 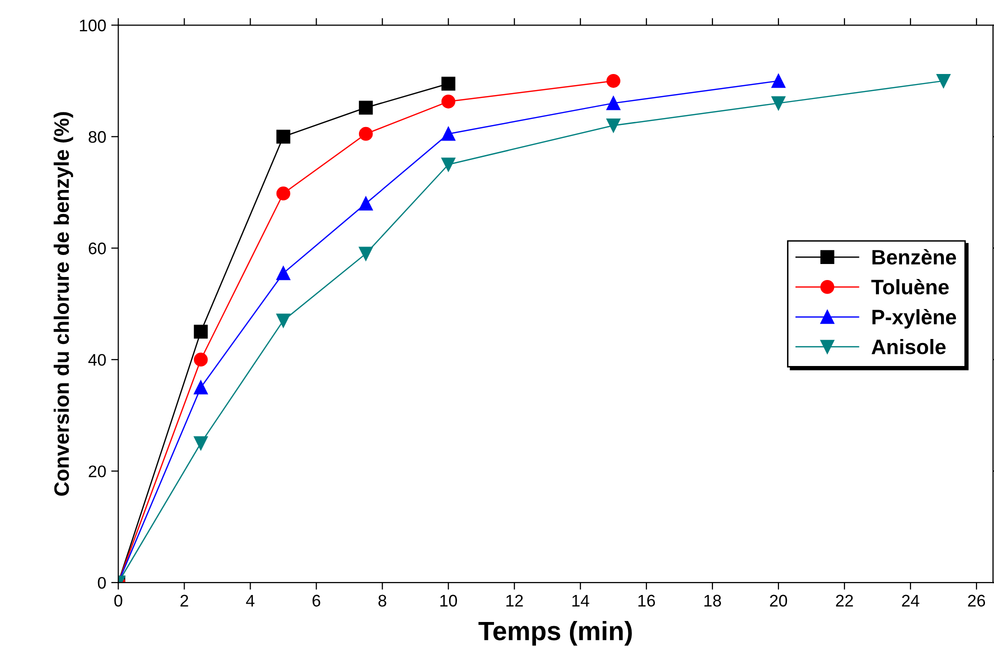 What do you see at coordinates (555, 633) in the screenshot?
I see `x-axis-title: Temps (min)` at bounding box center [555, 633].